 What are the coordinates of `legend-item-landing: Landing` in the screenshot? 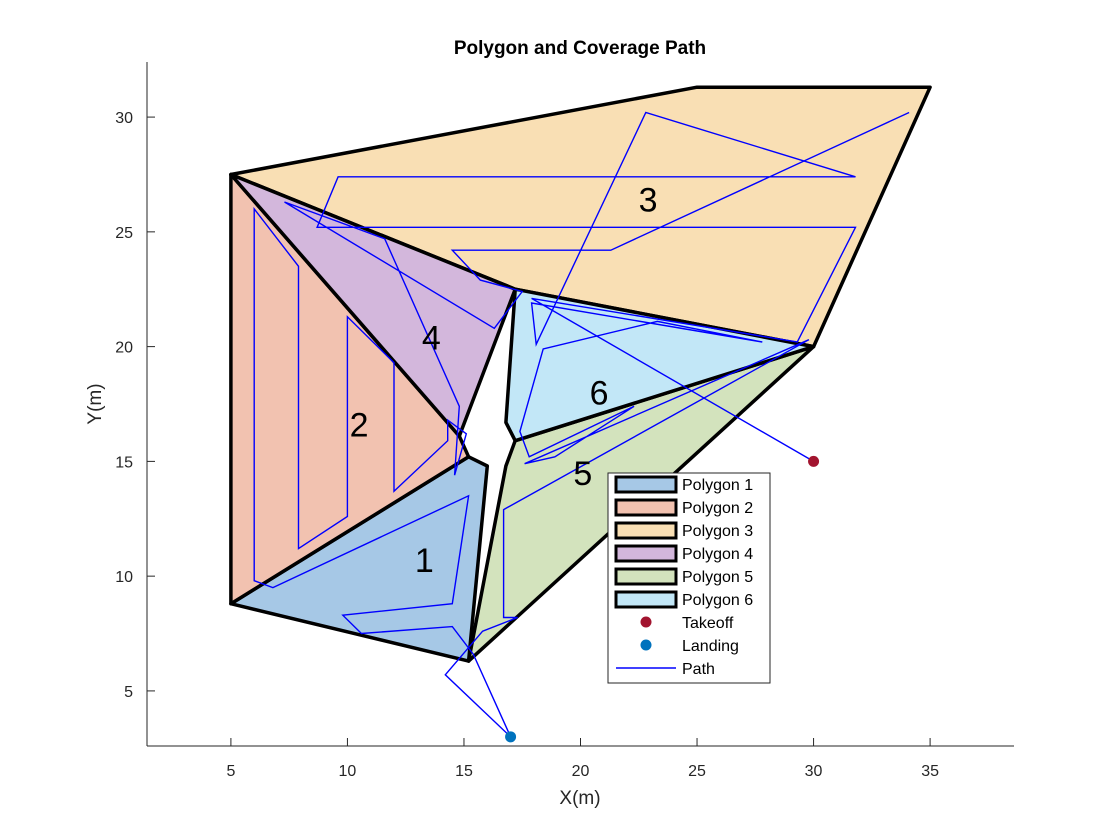 It's located at (689, 646).